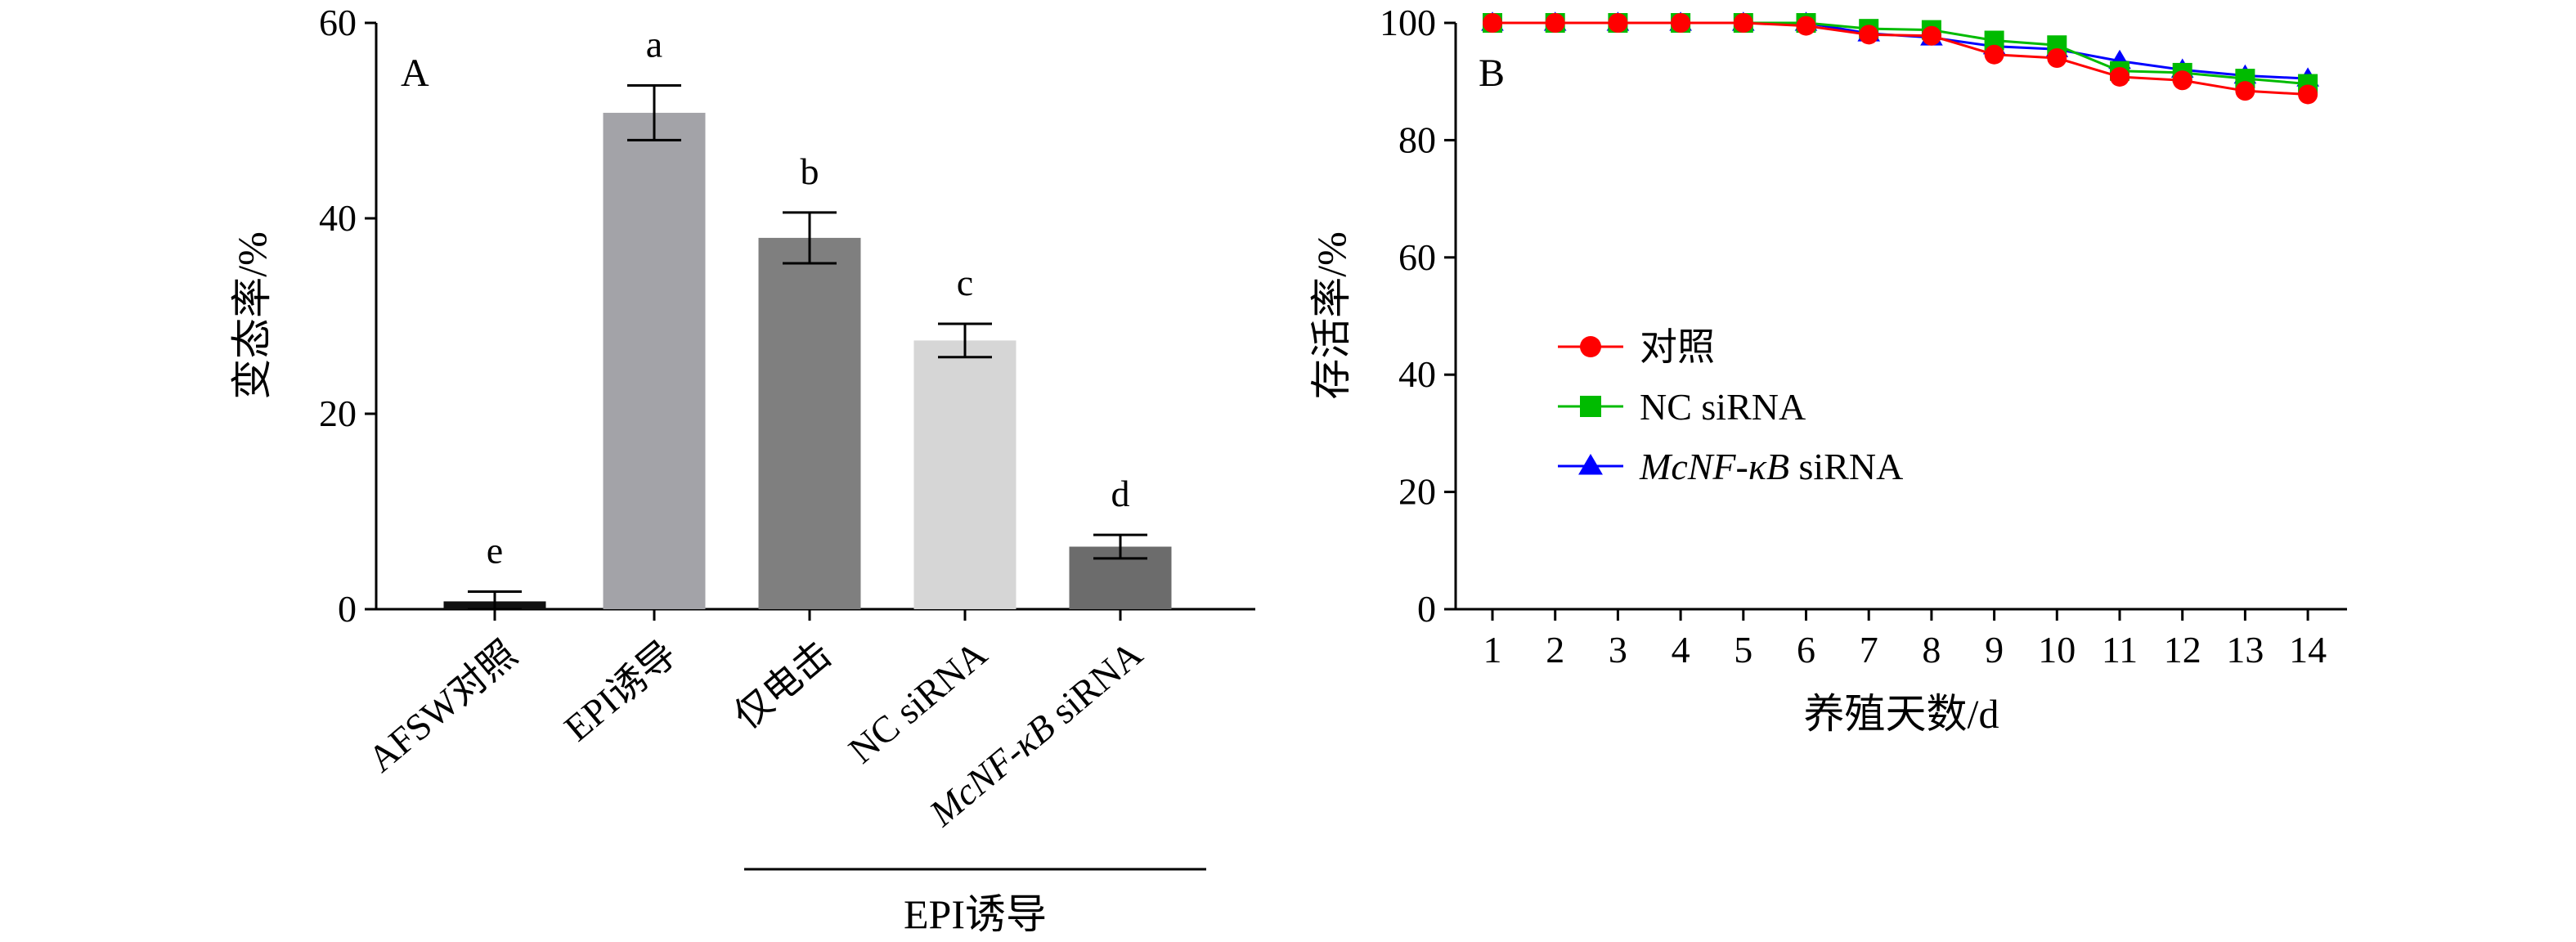  I want to click on x-tick-label: 12, so click(2182, 650).